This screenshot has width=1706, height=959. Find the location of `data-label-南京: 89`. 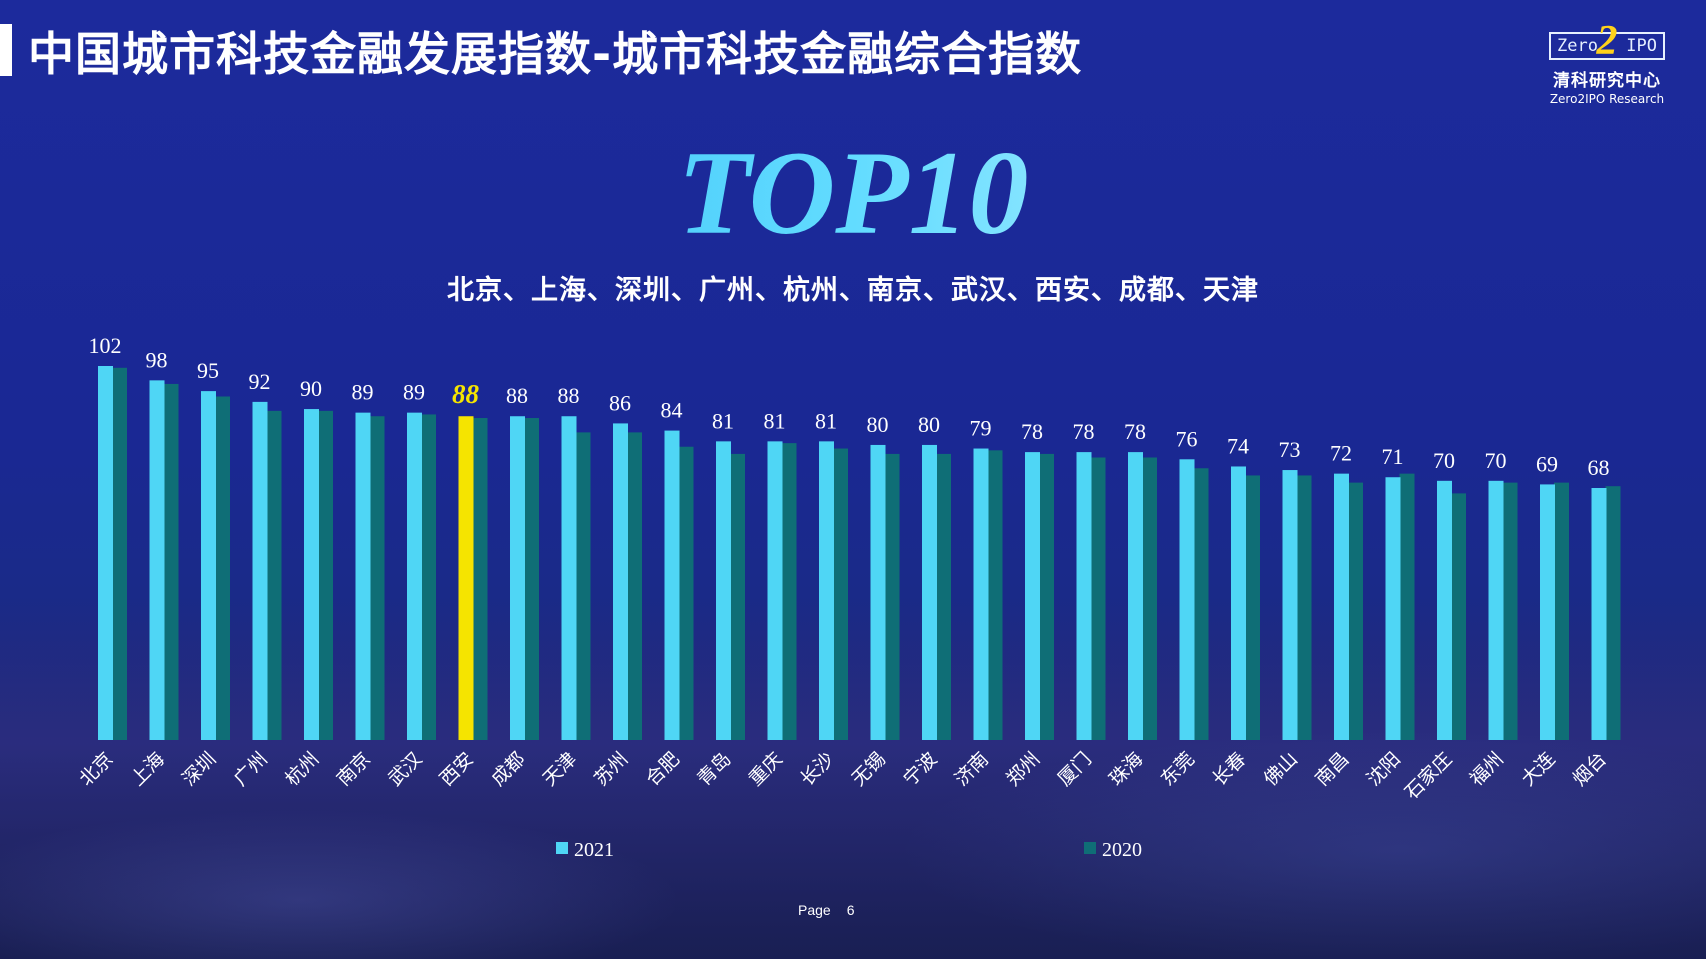

data-label-南京: 89 is located at coordinates (363, 392).